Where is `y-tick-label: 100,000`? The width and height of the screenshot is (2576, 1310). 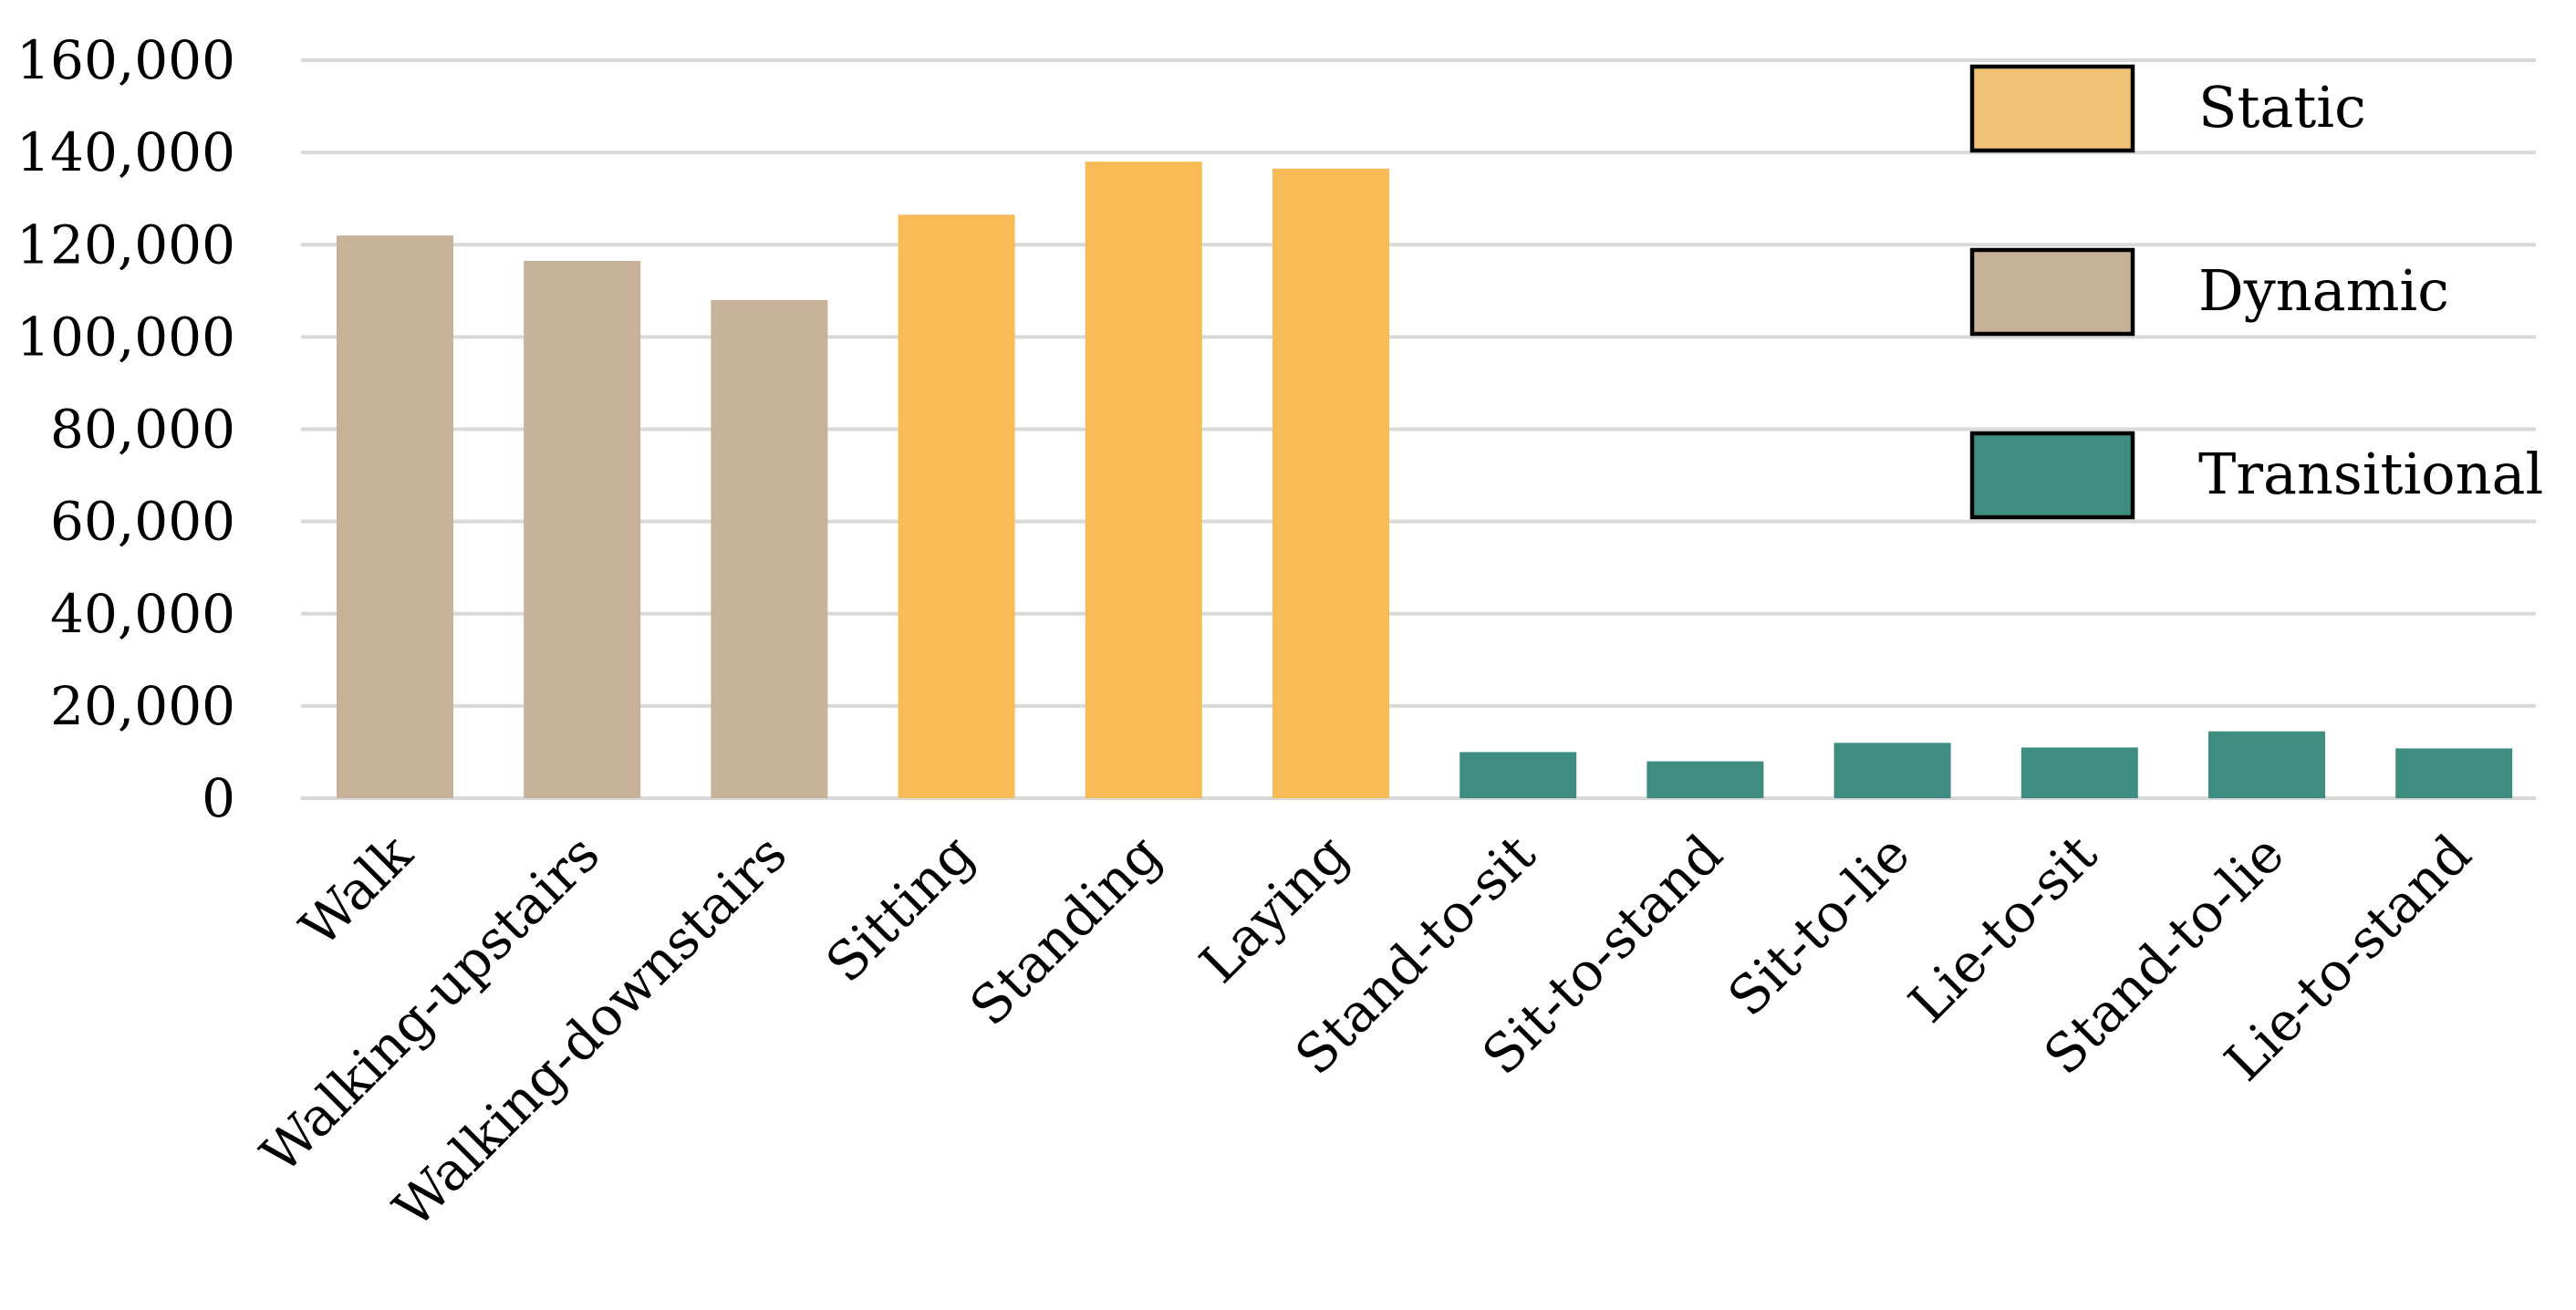 y-tick-label: 100,000 is located at coordinates (125, 337).